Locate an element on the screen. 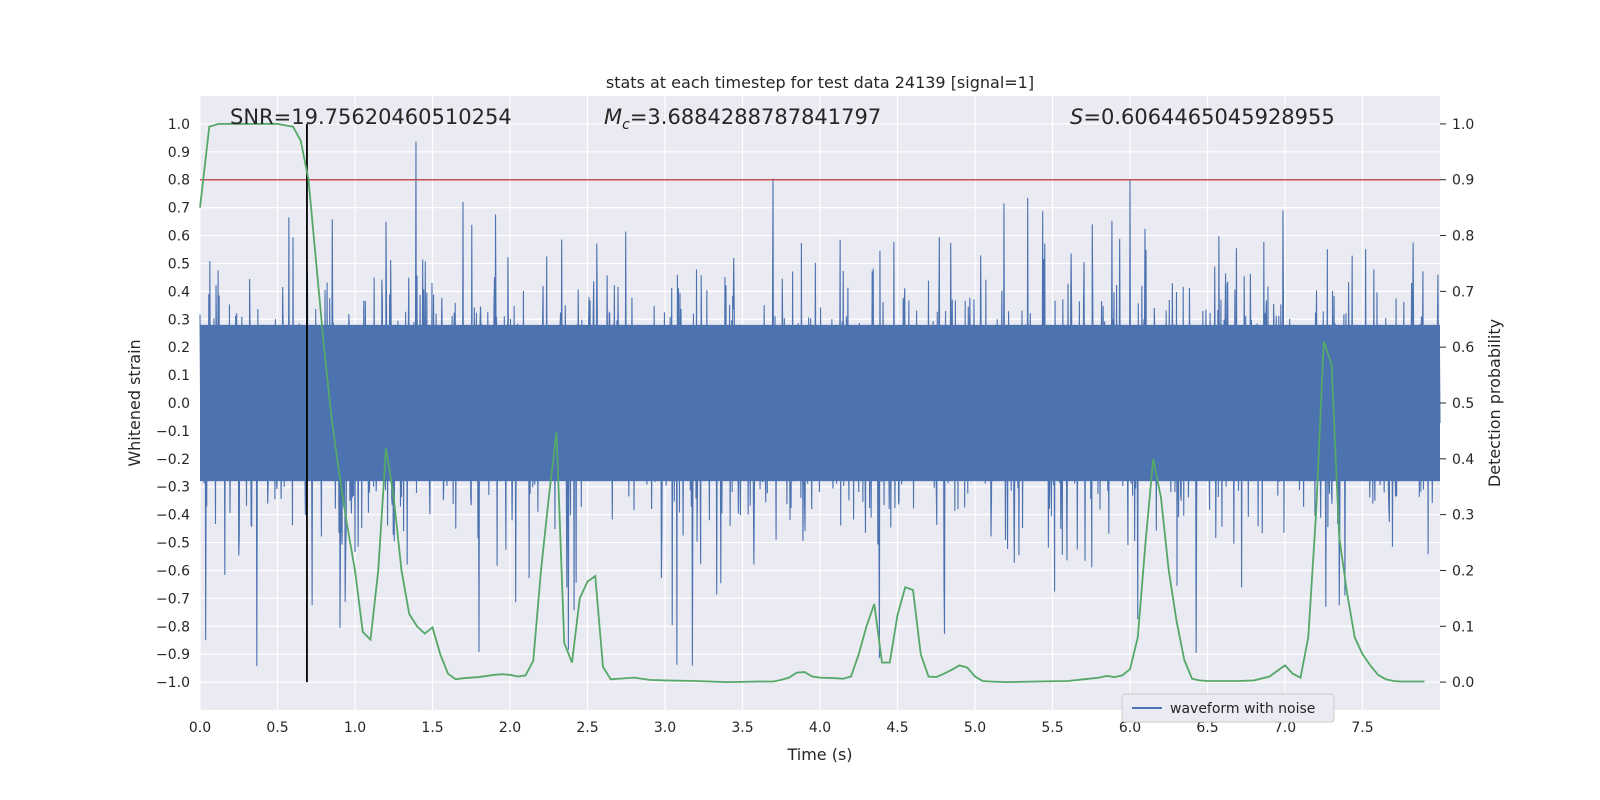 The image size is (1600, 800). x-tick-label: 5.5 is located at coordinates (1052, 728).